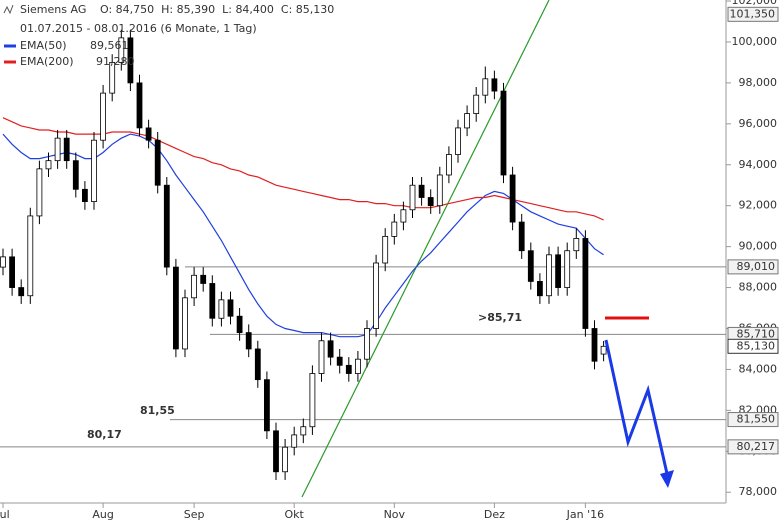 Image resolution: width=780 pixels, height=526 pixels. What do you see at coordinates (758, 287) in the screenshot?
I see `y-tick-label: 88,000` at bounding box center [758, 287].